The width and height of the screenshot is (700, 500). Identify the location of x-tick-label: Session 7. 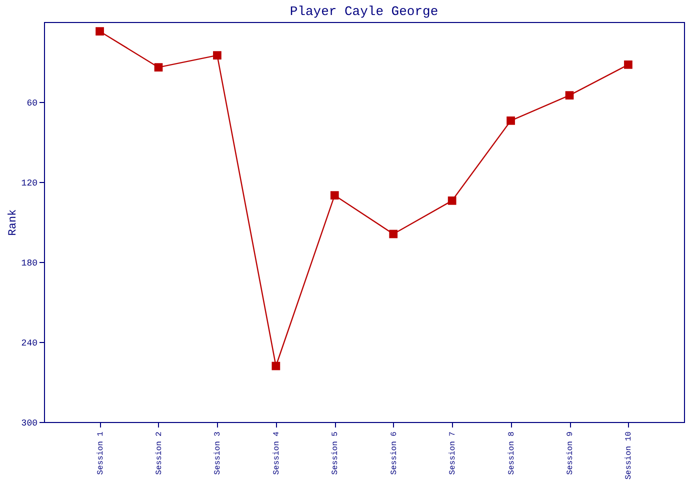
(453, 453).